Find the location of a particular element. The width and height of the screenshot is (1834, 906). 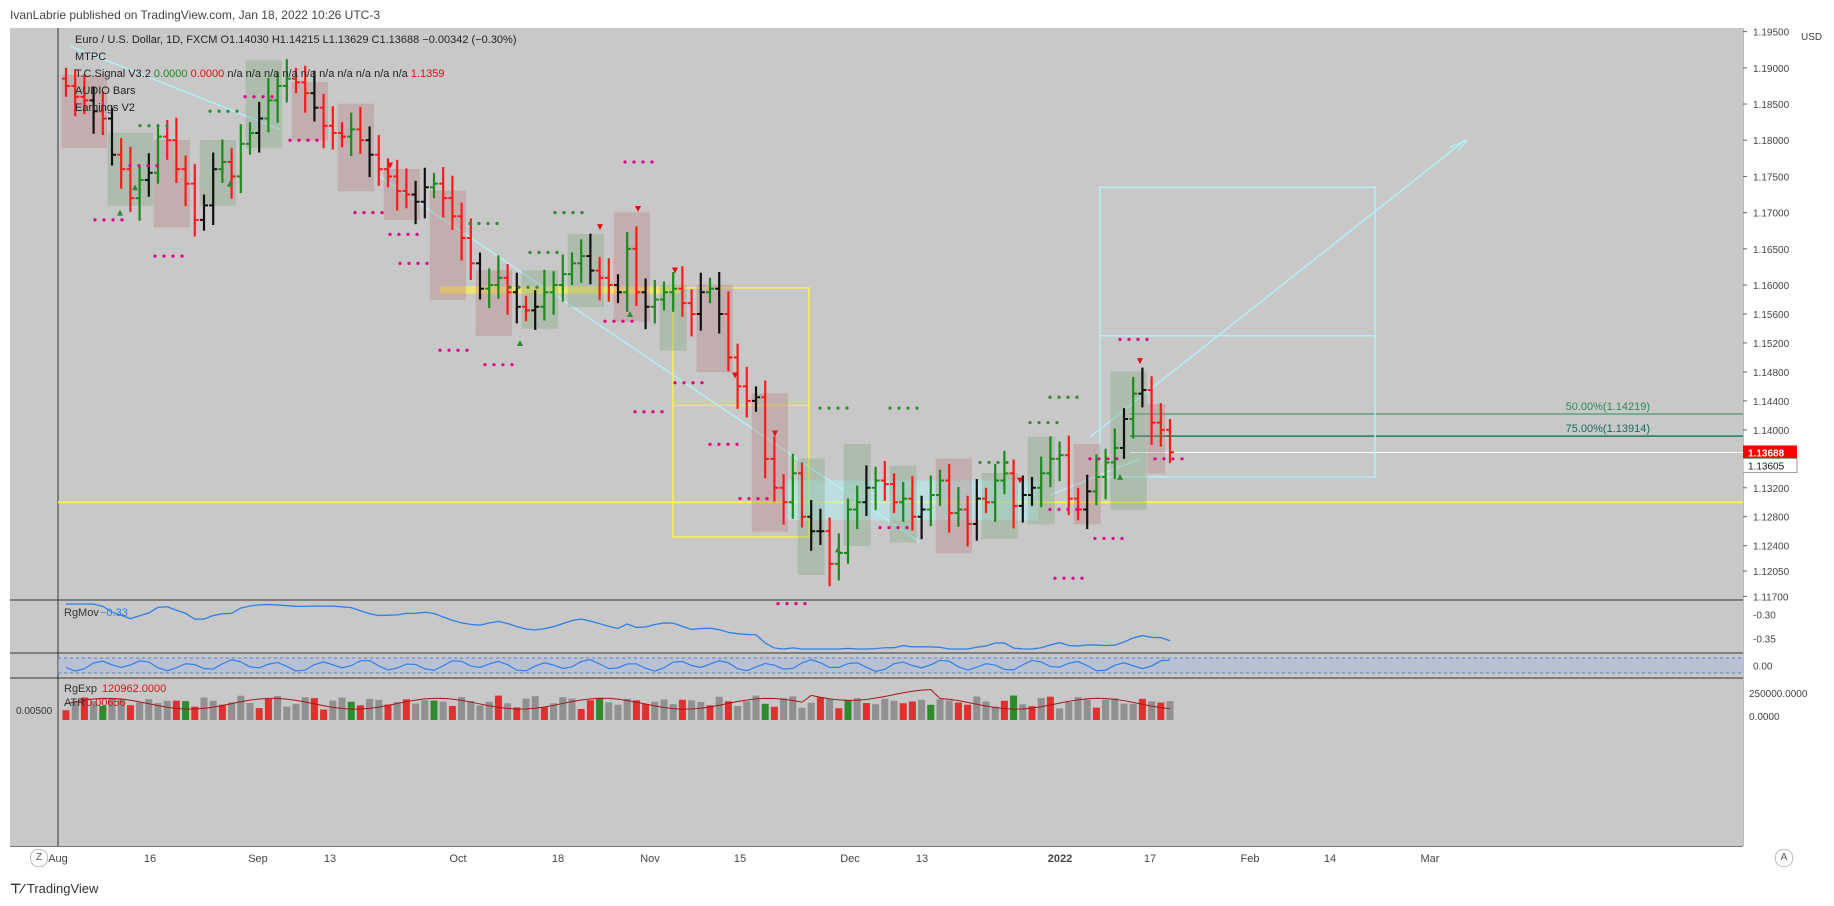

mtpc-label: MTPC is located at coordinates (91, 57).